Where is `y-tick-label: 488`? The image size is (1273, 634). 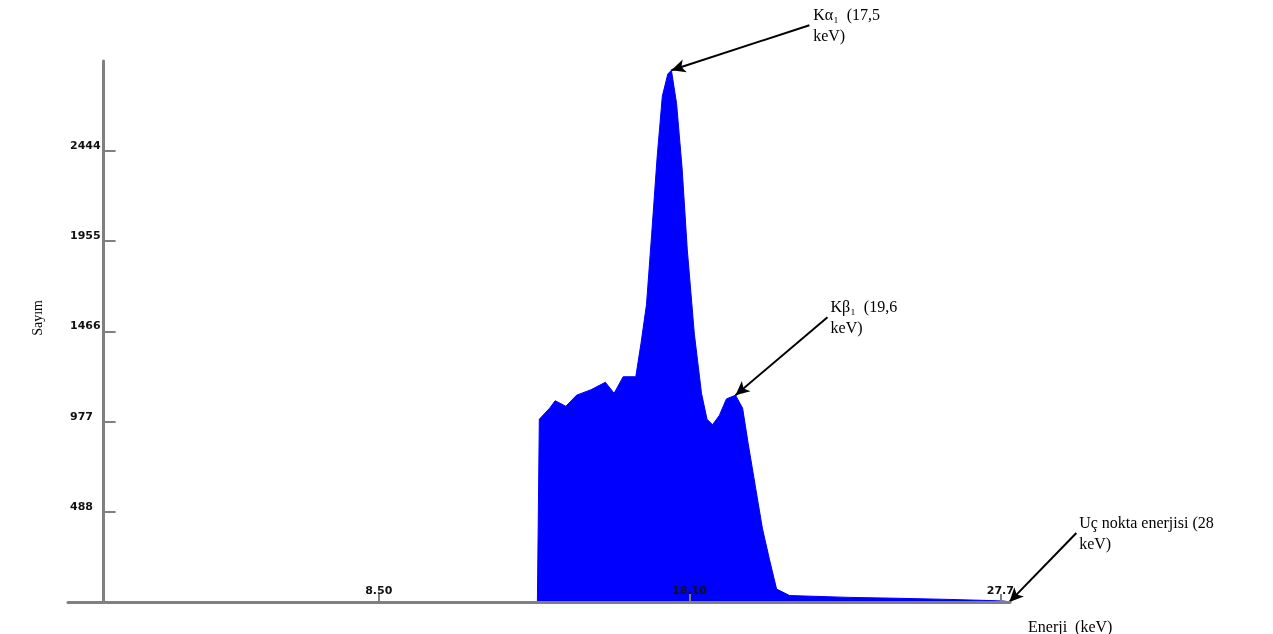
y-tick-label: 488 is located at coordinates (81, 506).